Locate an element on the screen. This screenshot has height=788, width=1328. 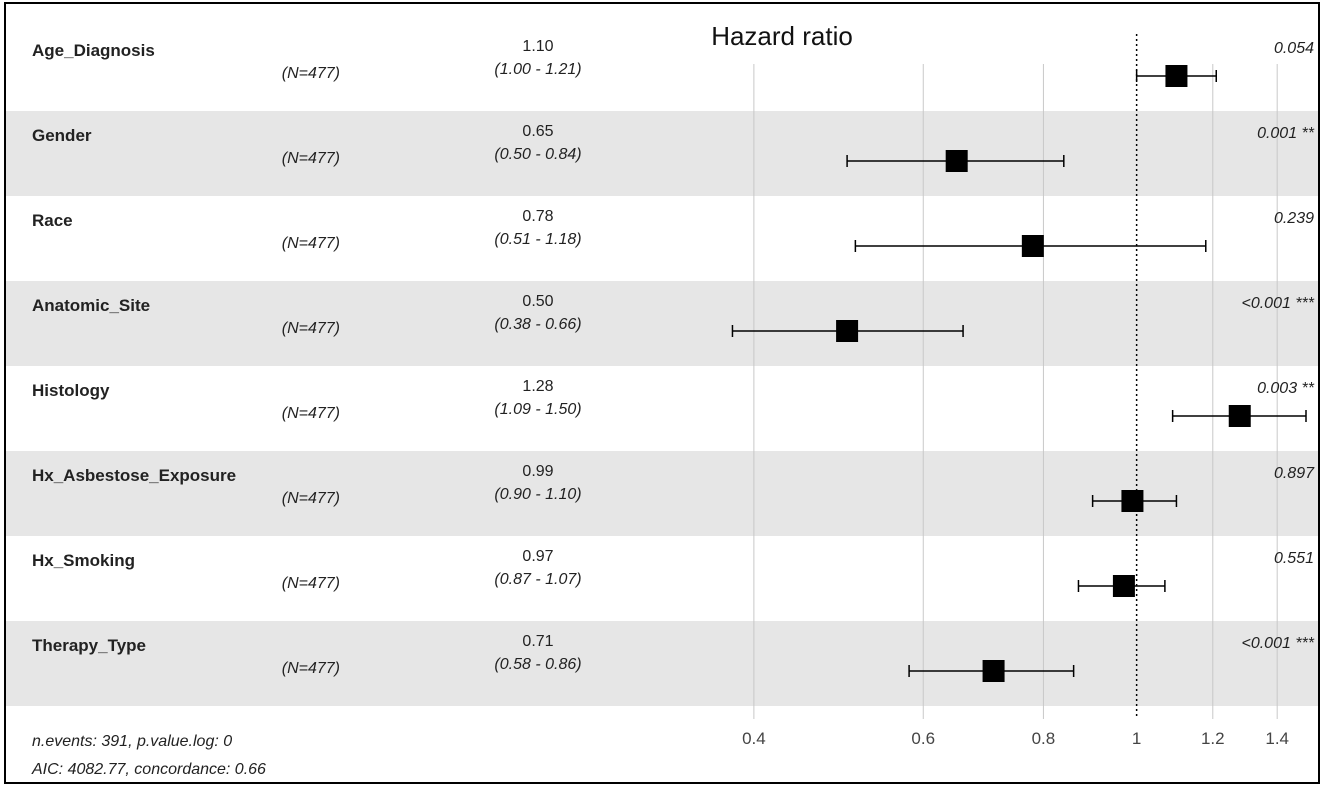
variable-label: Histology is located at coordinates (71, 390).